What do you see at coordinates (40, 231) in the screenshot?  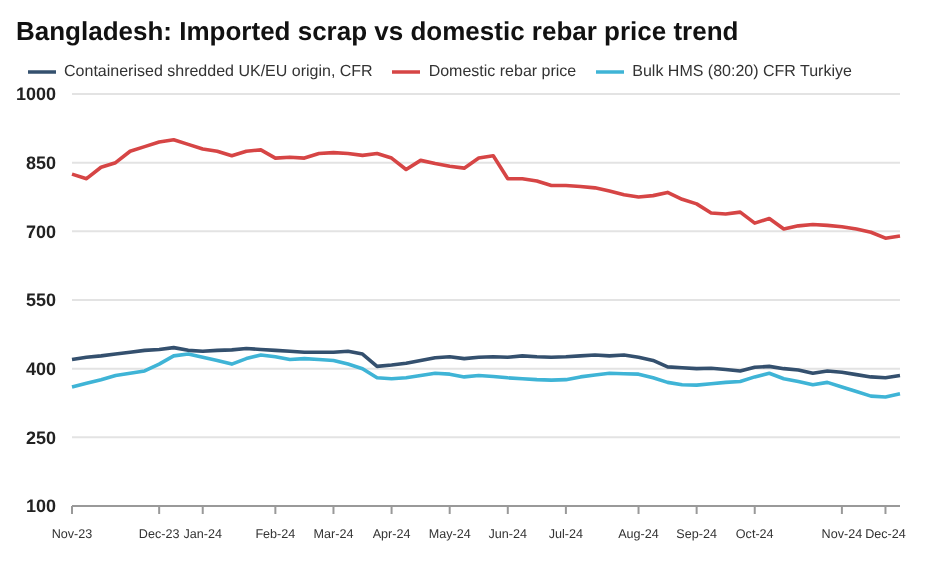 I see `y-tick-label: 700` at bounding box center [40, 231].